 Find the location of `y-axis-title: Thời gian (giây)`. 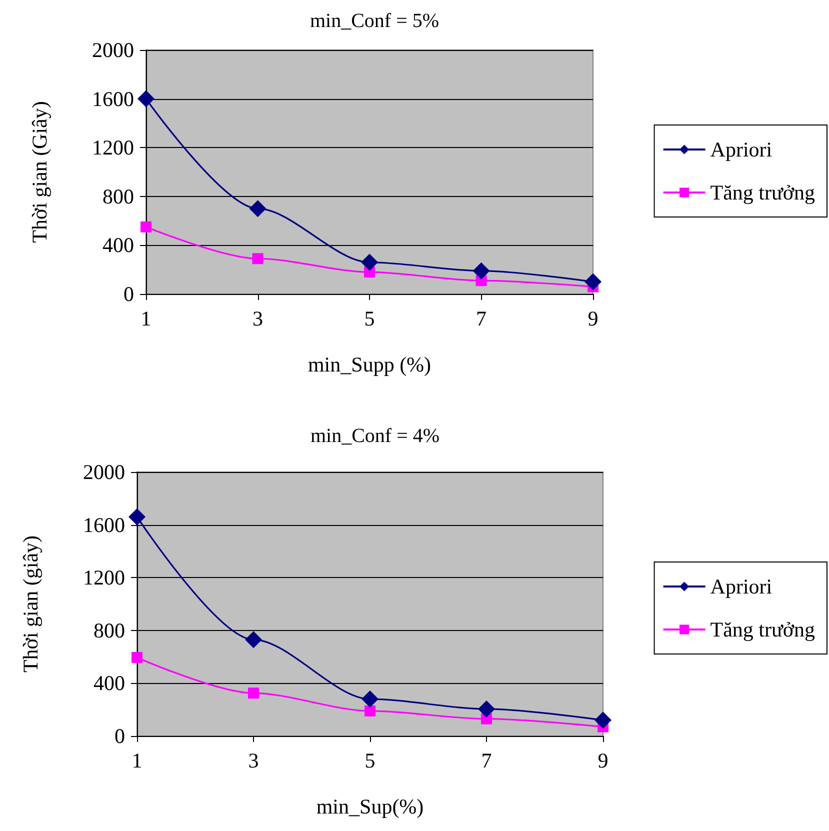

y-axis-title: Thời gian (giây) is located at coordinates (30, 604).